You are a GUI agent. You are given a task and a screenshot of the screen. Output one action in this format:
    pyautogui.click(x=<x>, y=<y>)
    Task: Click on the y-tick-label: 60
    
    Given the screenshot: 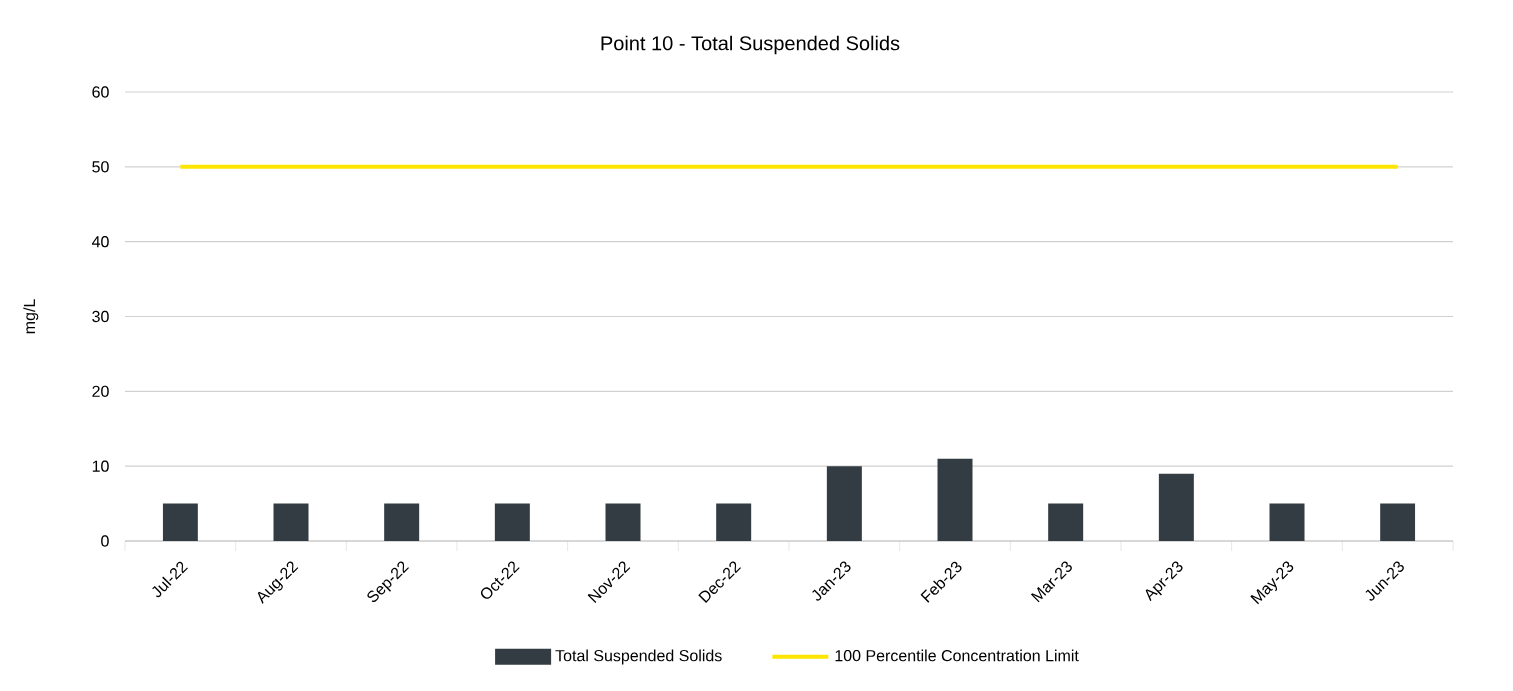 What is the action you would take?
    pyautogui.click(x=100, y=92)
    